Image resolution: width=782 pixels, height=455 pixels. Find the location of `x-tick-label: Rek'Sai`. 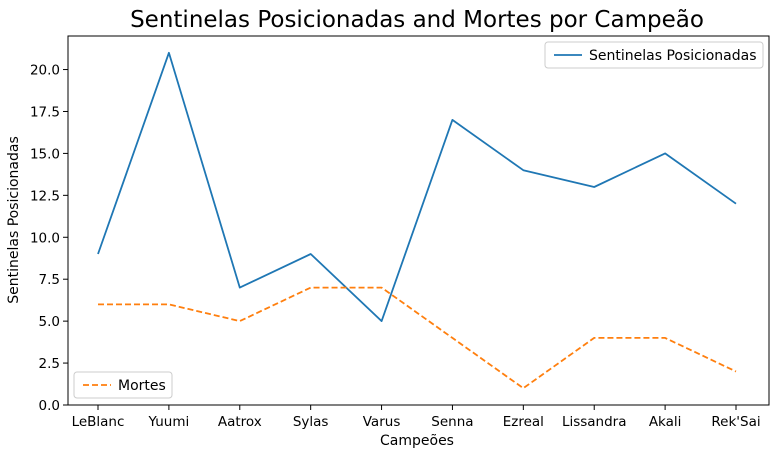

x-tick-label: Rek'Sai is located at coordinates (735, 422).